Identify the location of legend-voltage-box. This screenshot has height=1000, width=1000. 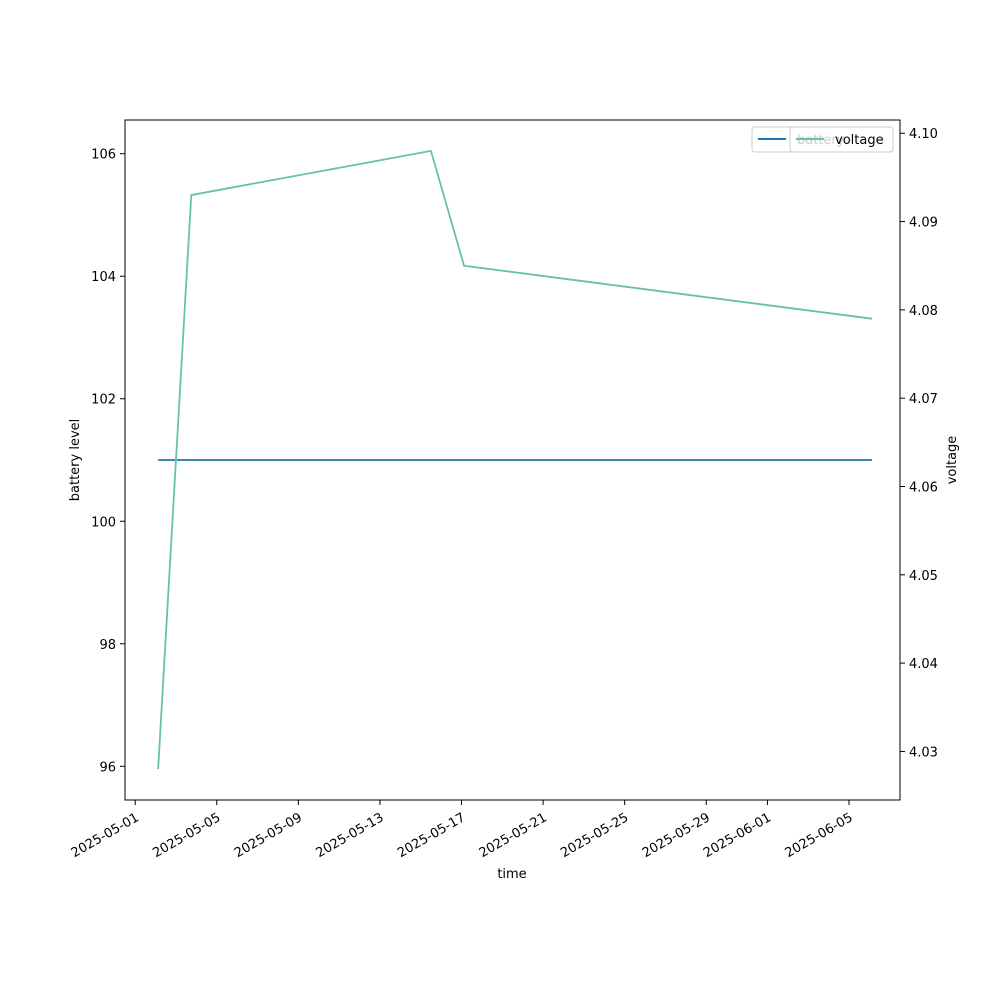
(841, 139).